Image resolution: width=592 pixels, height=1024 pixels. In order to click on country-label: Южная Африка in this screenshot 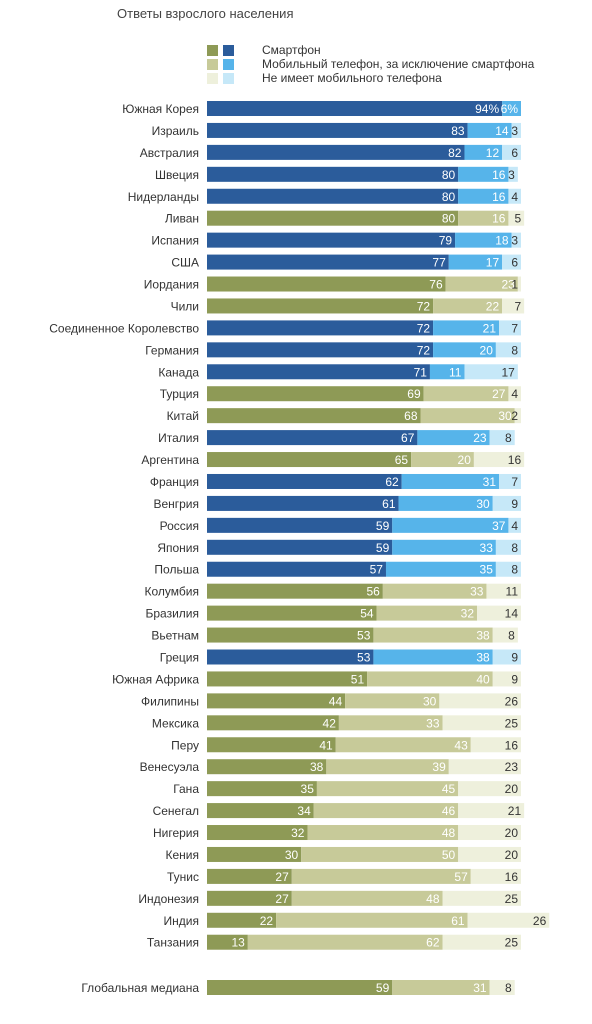, I will do `click(155, 679)`.